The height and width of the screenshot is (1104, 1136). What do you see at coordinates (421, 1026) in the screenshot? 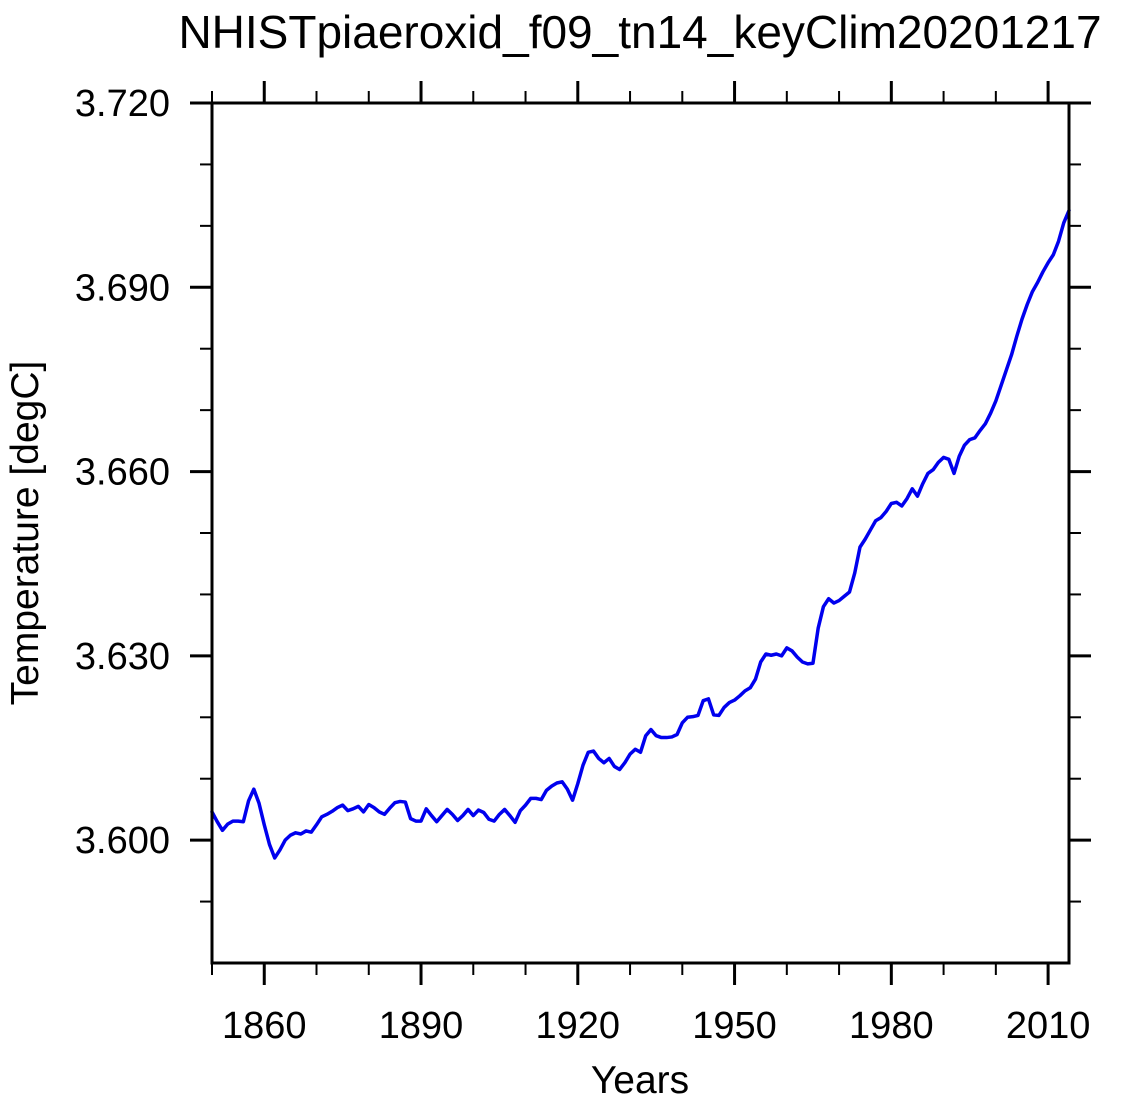
I see `x-tick-label: 1890` at bounding box center [421, 1026].